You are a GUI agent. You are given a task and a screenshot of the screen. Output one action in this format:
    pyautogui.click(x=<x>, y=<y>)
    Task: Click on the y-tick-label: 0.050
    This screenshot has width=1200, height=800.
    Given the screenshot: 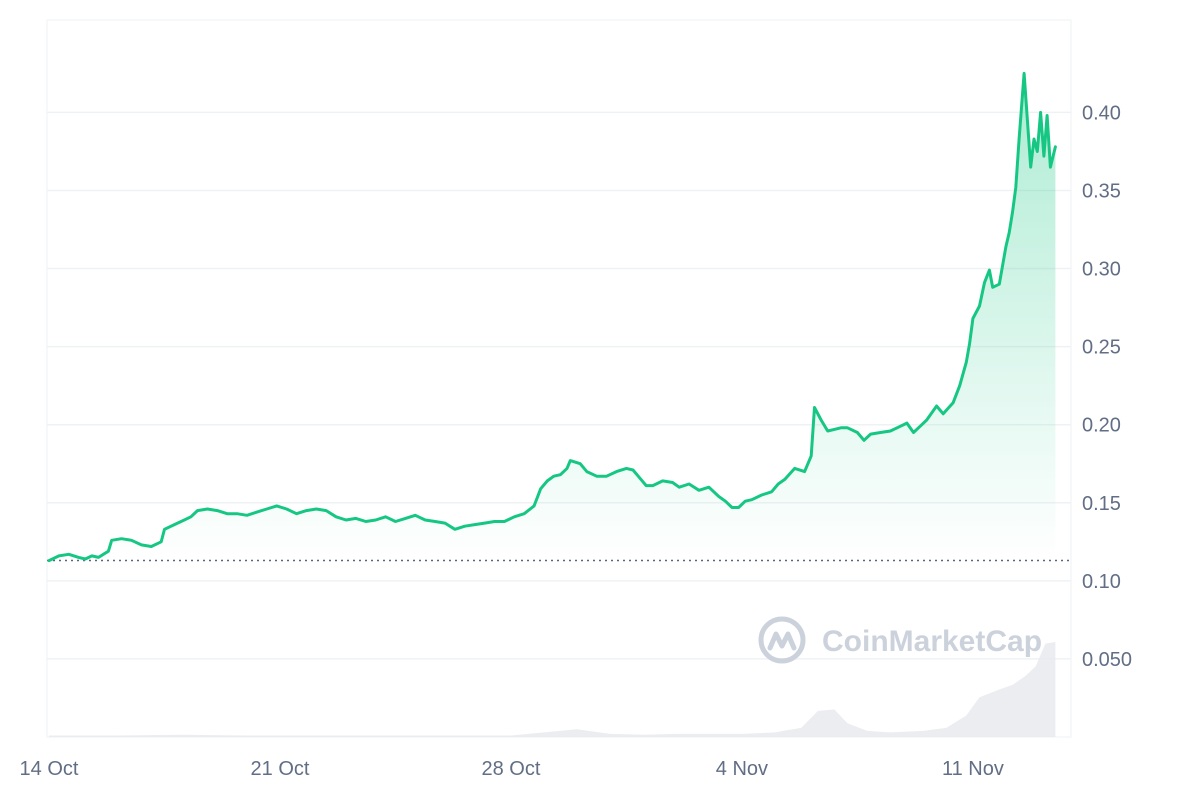 What is the action you would take?
    pyautogui.click(x=1107, y=660)
    